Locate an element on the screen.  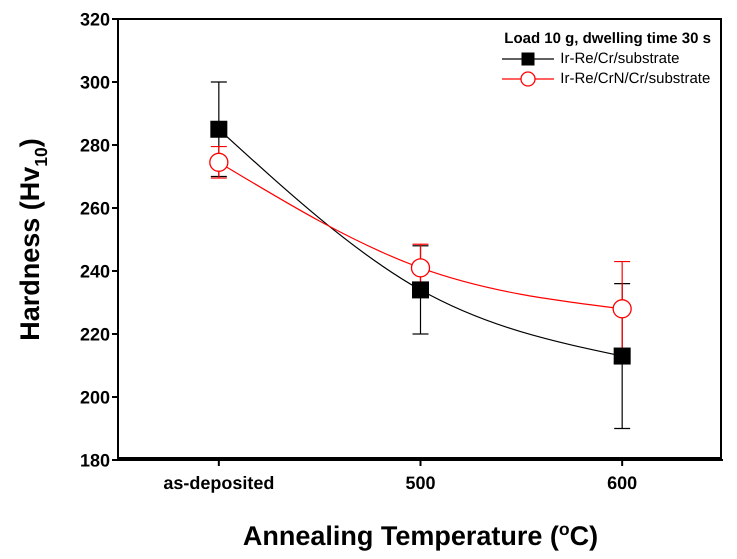
y-tick-label: 280 is located at coordinates (95, 145).